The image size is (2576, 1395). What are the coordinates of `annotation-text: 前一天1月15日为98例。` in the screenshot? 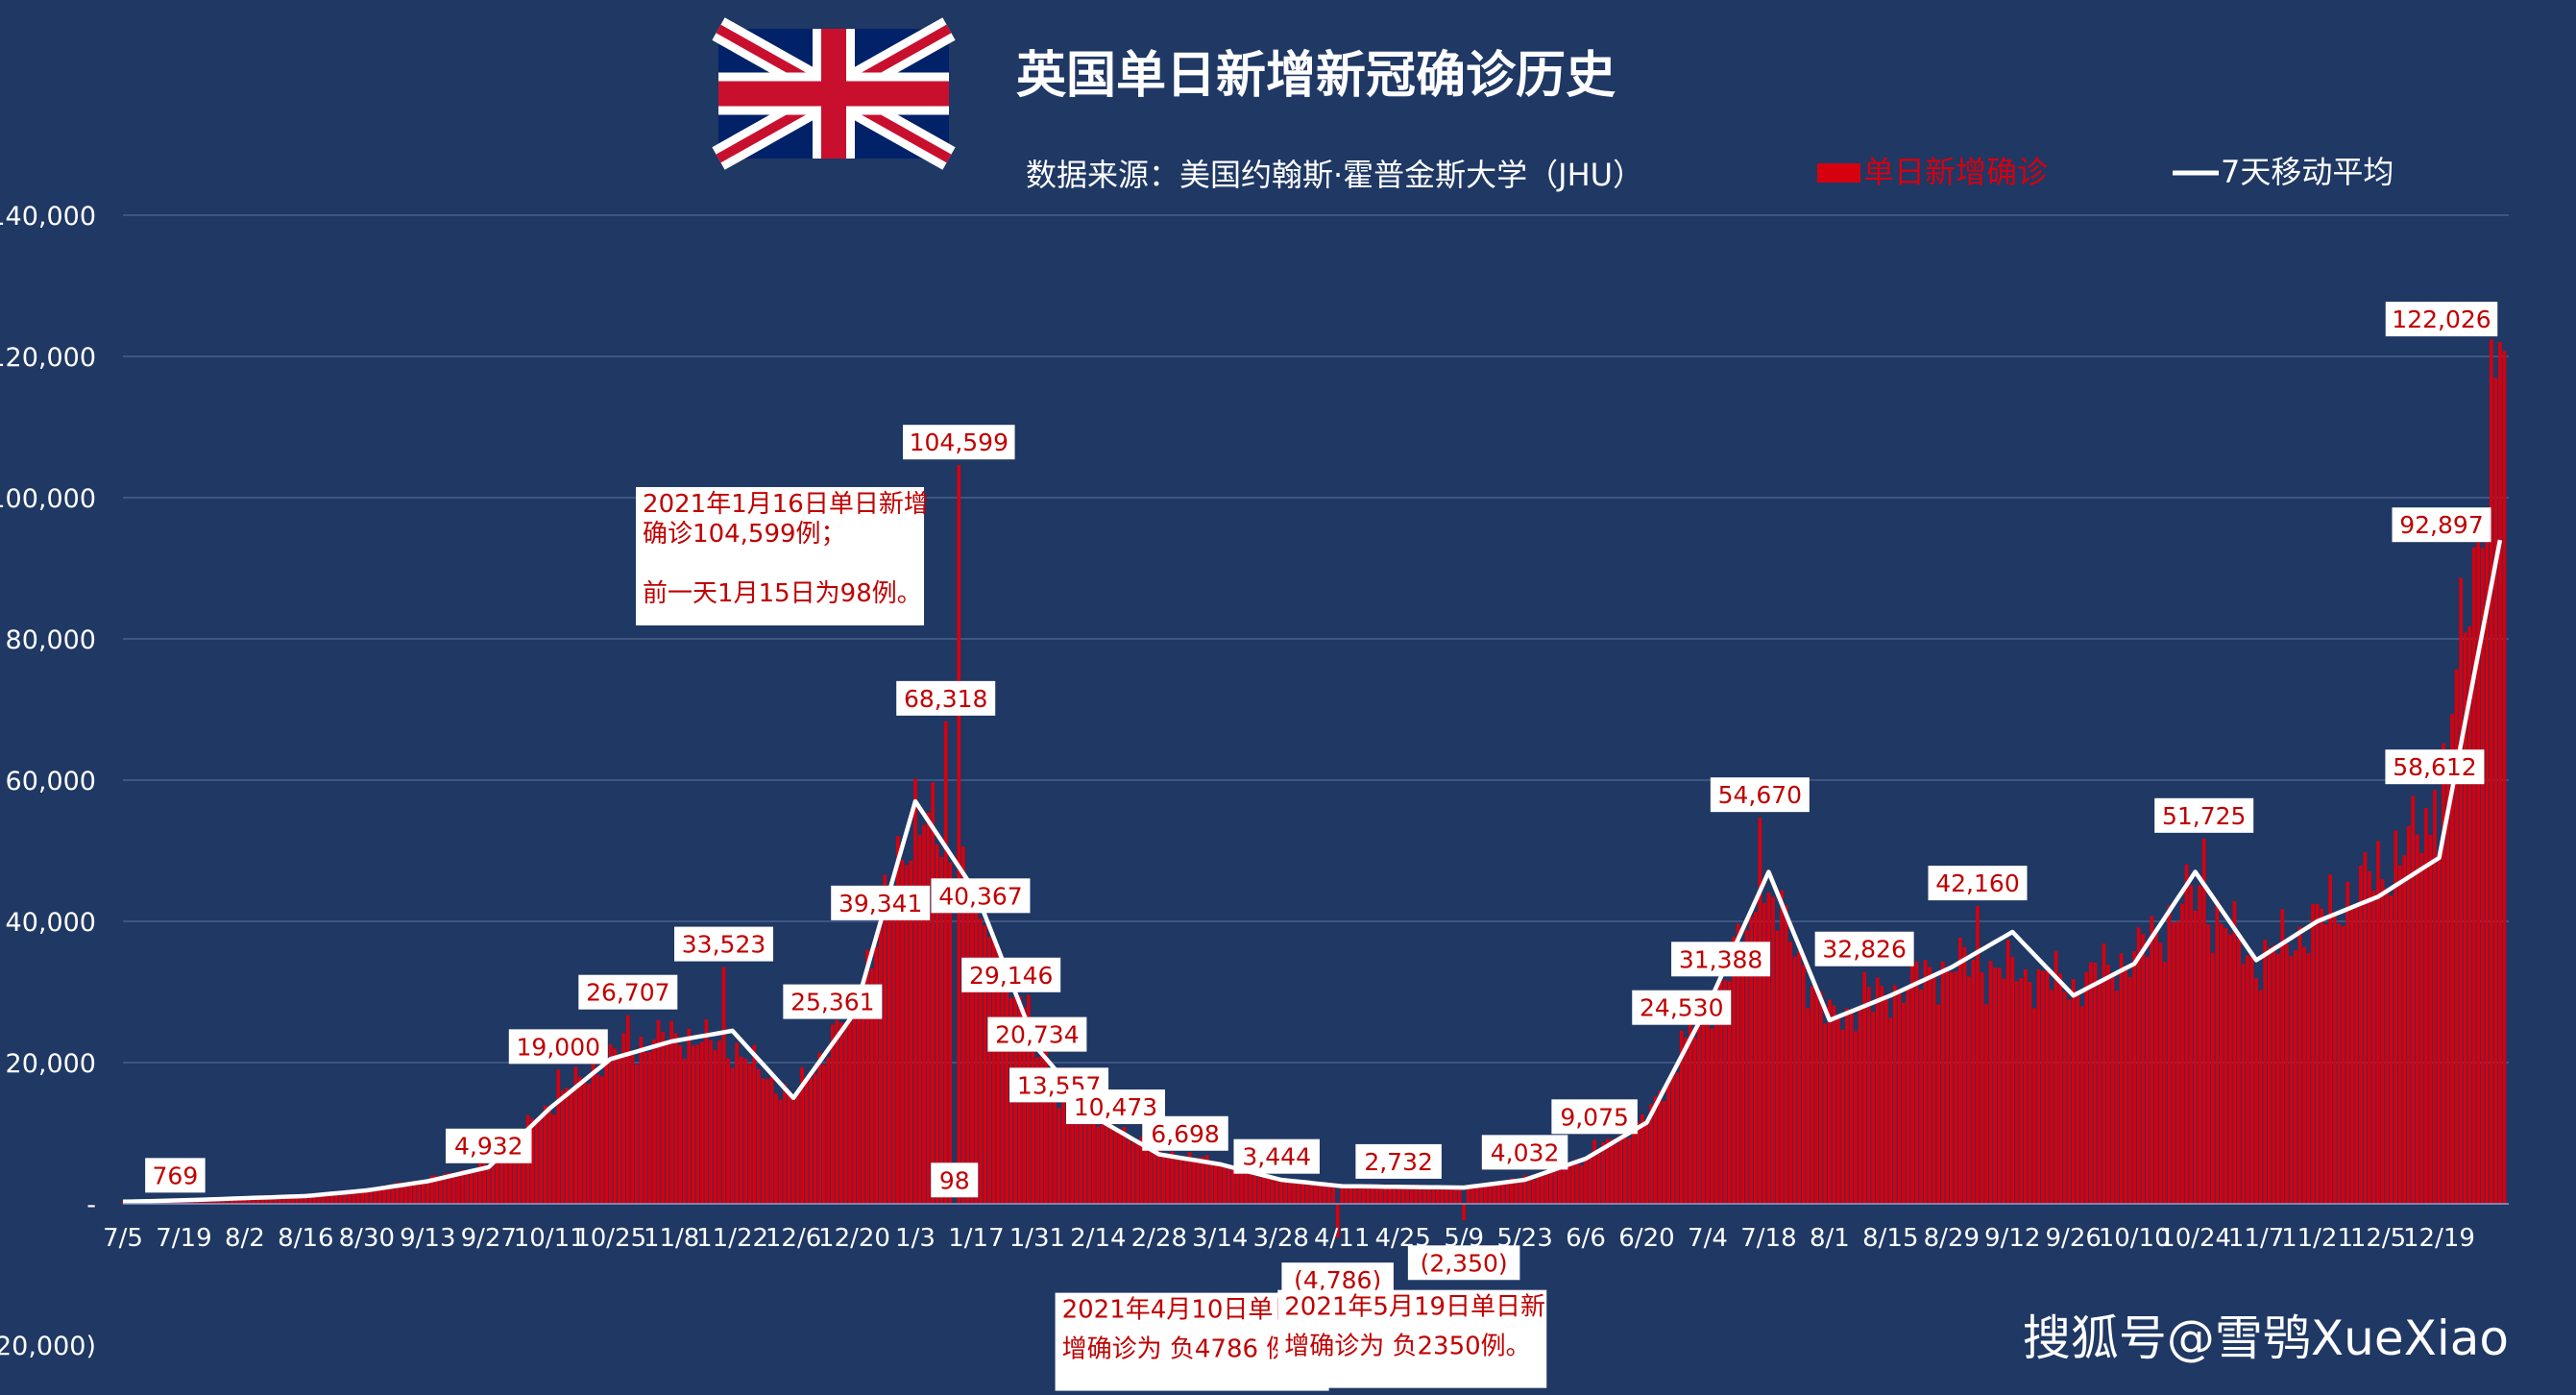 It's located at (782, 593).